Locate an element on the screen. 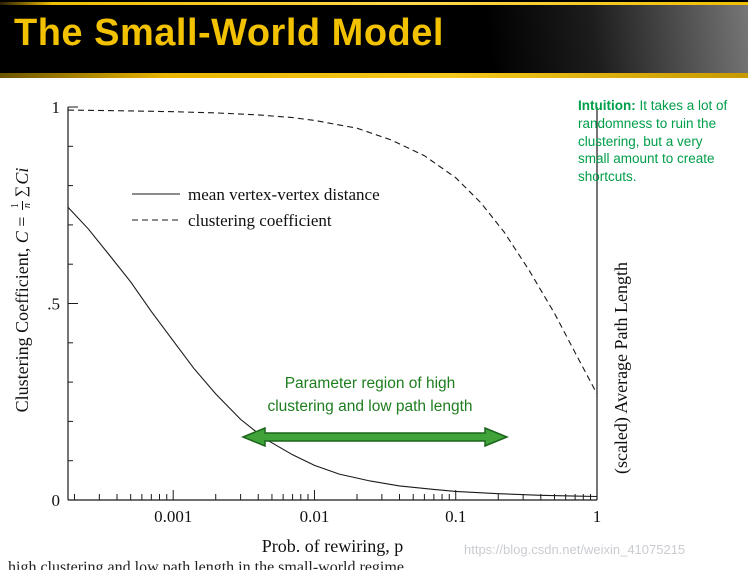 Image resolution: width=748 pixels, height=570 pixels. y-axis-label-right: (scaled) Average Path Length is located at coordinates (620, 368).